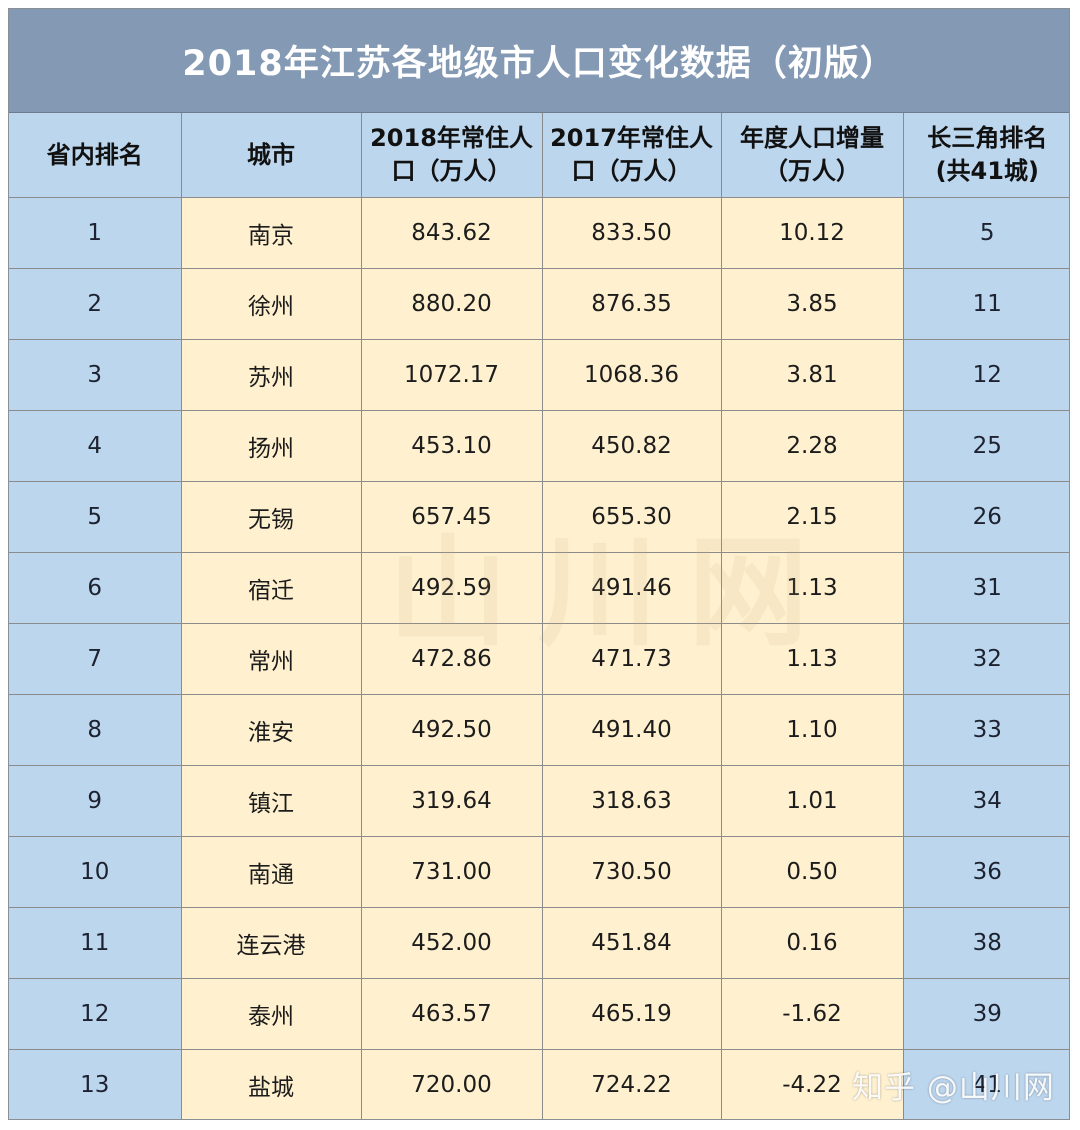 Image resolution: width=1080 pixels, height=1130 pixels. Describe the element at coordinates (812, 155) in the screenshot. I see `header-annual-change: 年度人口增量 （万人）` at that location.